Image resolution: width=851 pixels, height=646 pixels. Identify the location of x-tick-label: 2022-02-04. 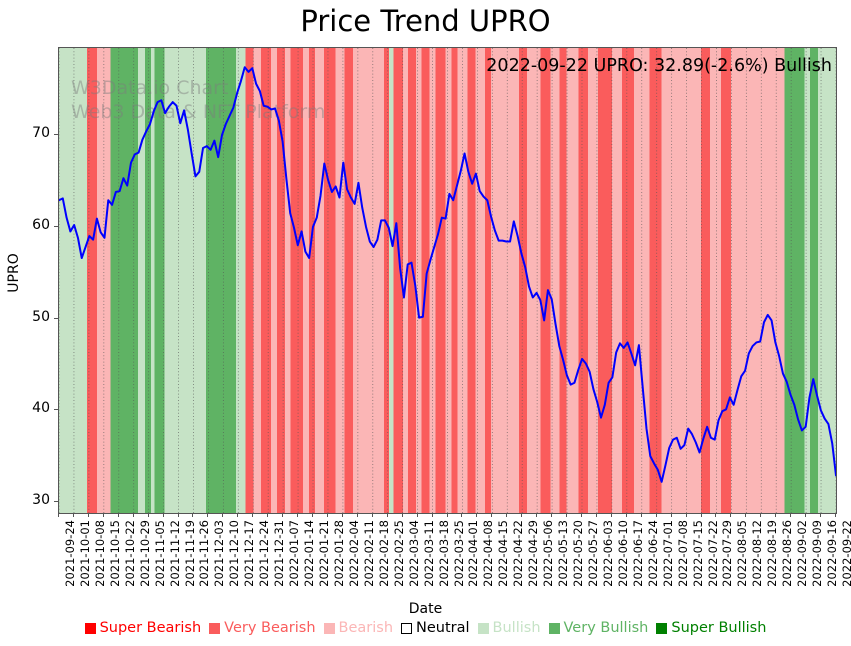
(353, 553).